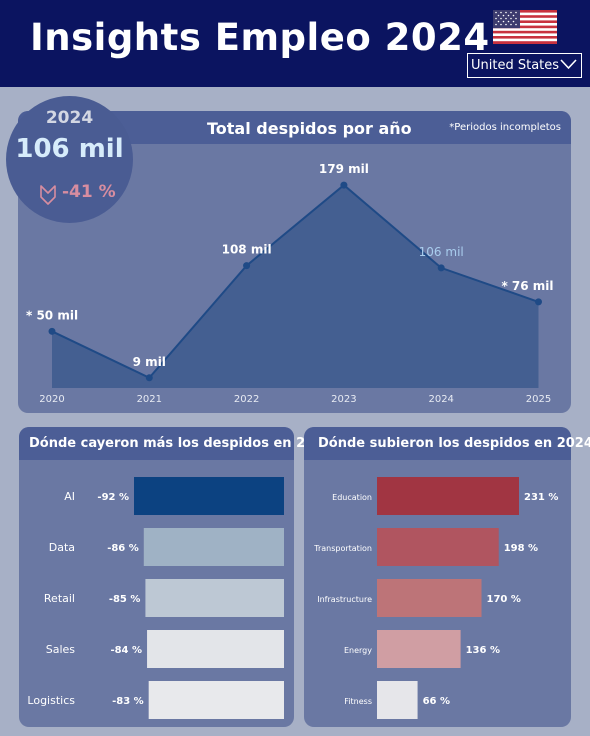 This screenshot has height=736, width=590. Describe the element at coordinates (260, 37) in the screenshot. I see `page-title: Insights Empleo 2024` at that location.